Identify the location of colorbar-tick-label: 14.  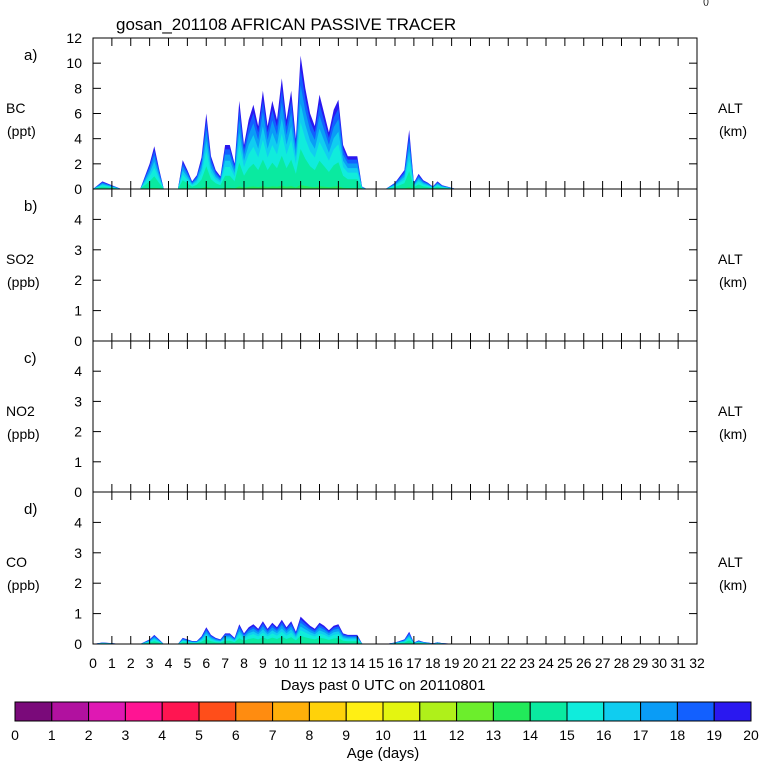
(530, 735).